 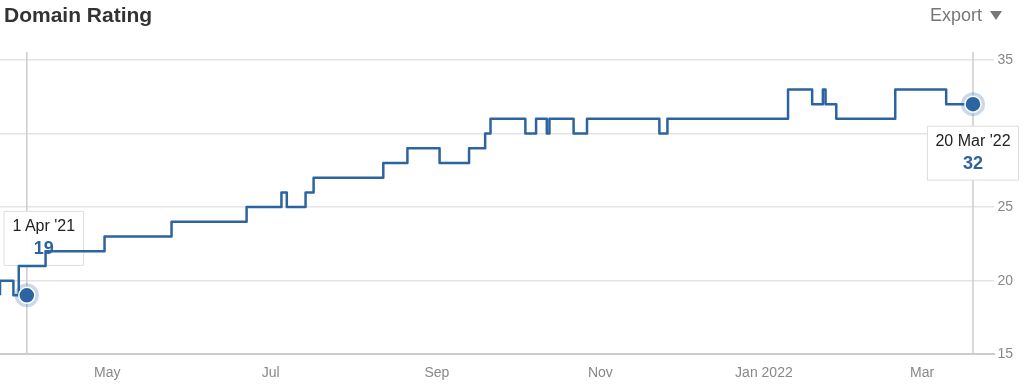 I want to click on x-tick-label: Nov, so click(x=600, y=372).